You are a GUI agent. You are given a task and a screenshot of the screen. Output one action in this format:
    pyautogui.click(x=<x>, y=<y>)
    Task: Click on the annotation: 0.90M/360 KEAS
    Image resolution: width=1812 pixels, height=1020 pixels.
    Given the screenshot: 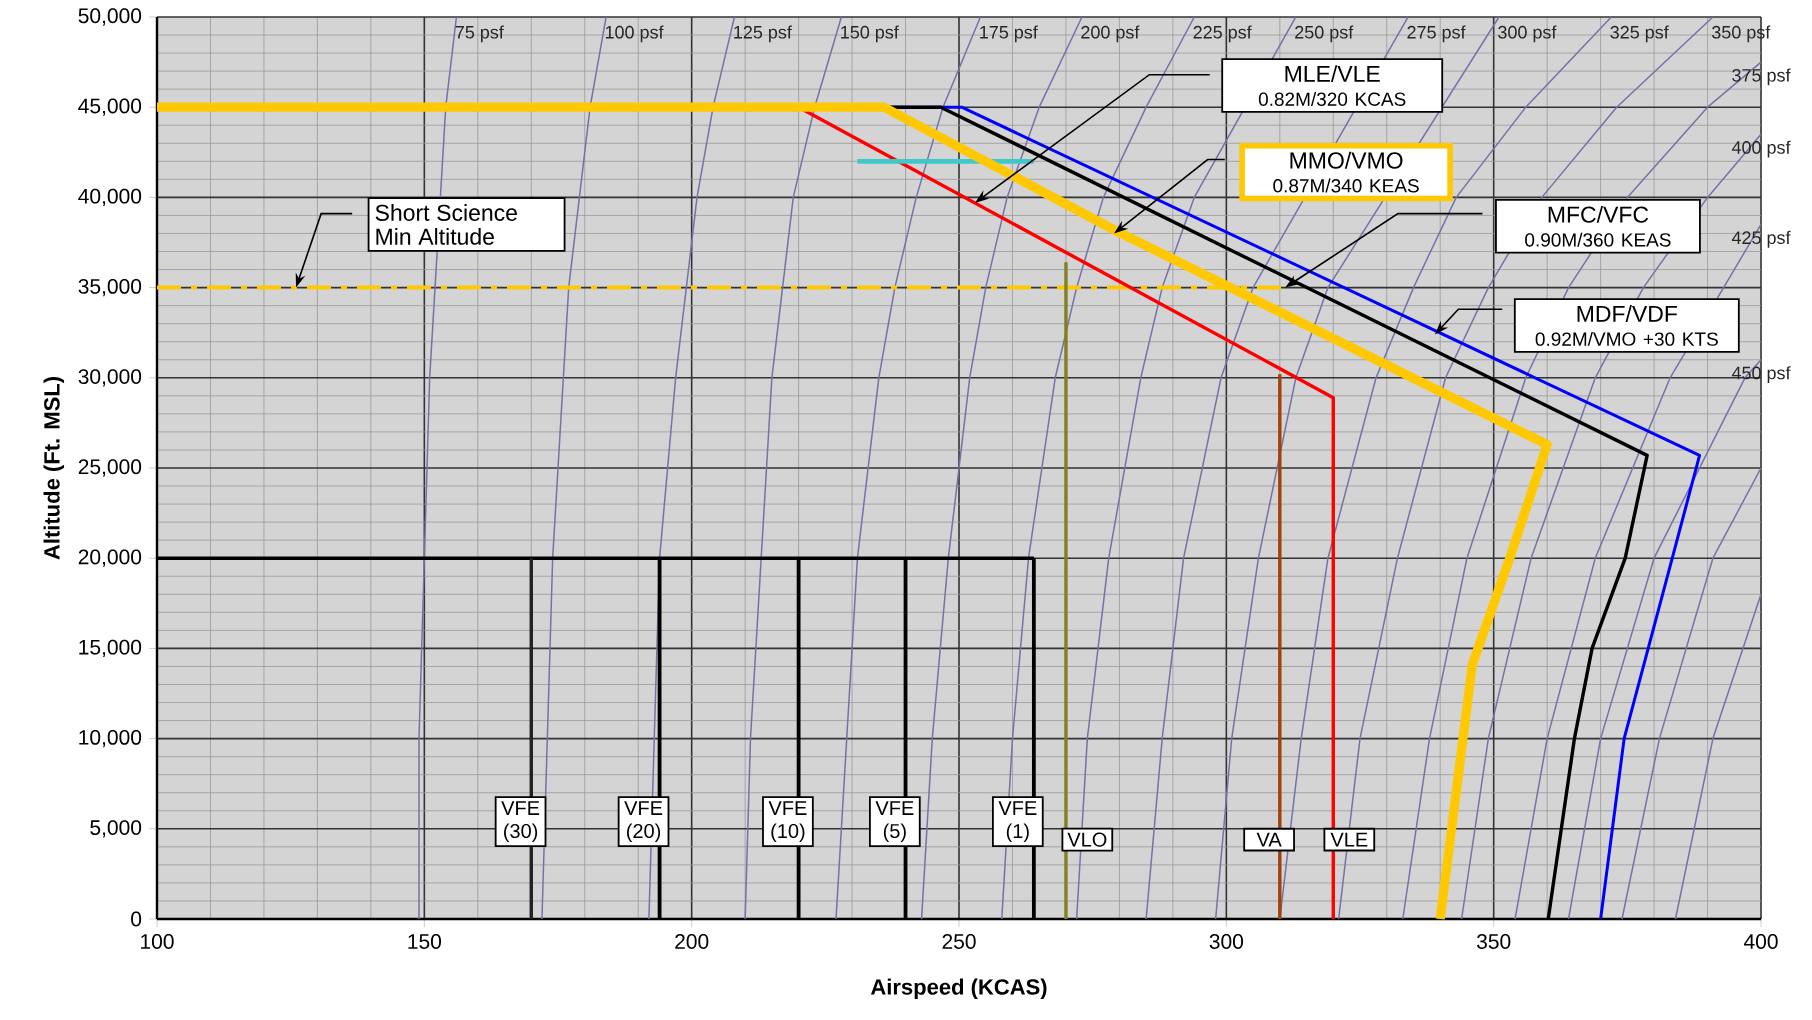 What is the action you would take?
    pyautogui.click(x=1598, y=239)
    